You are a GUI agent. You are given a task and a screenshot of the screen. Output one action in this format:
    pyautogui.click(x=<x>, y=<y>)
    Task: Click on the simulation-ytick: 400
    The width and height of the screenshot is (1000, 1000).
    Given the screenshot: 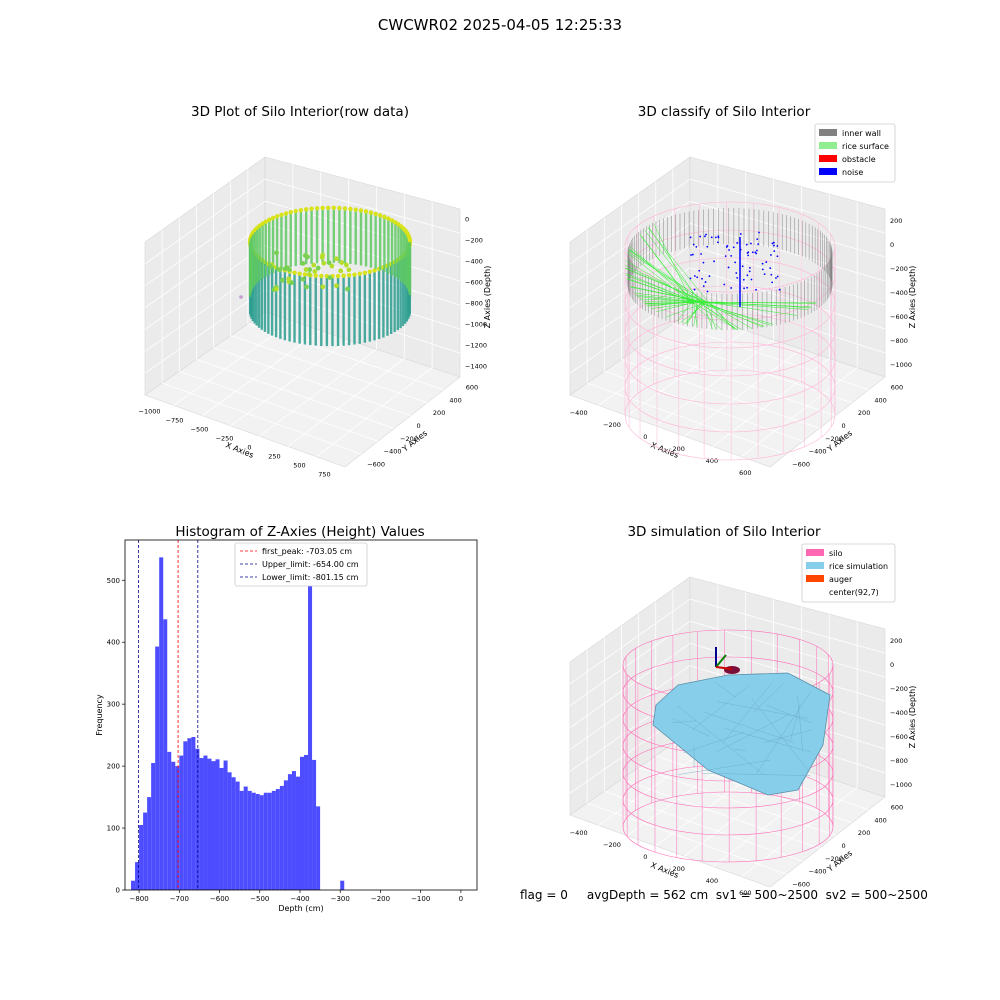 What is the action you would take?
    pyautogui.click(x=880, y=820)
    